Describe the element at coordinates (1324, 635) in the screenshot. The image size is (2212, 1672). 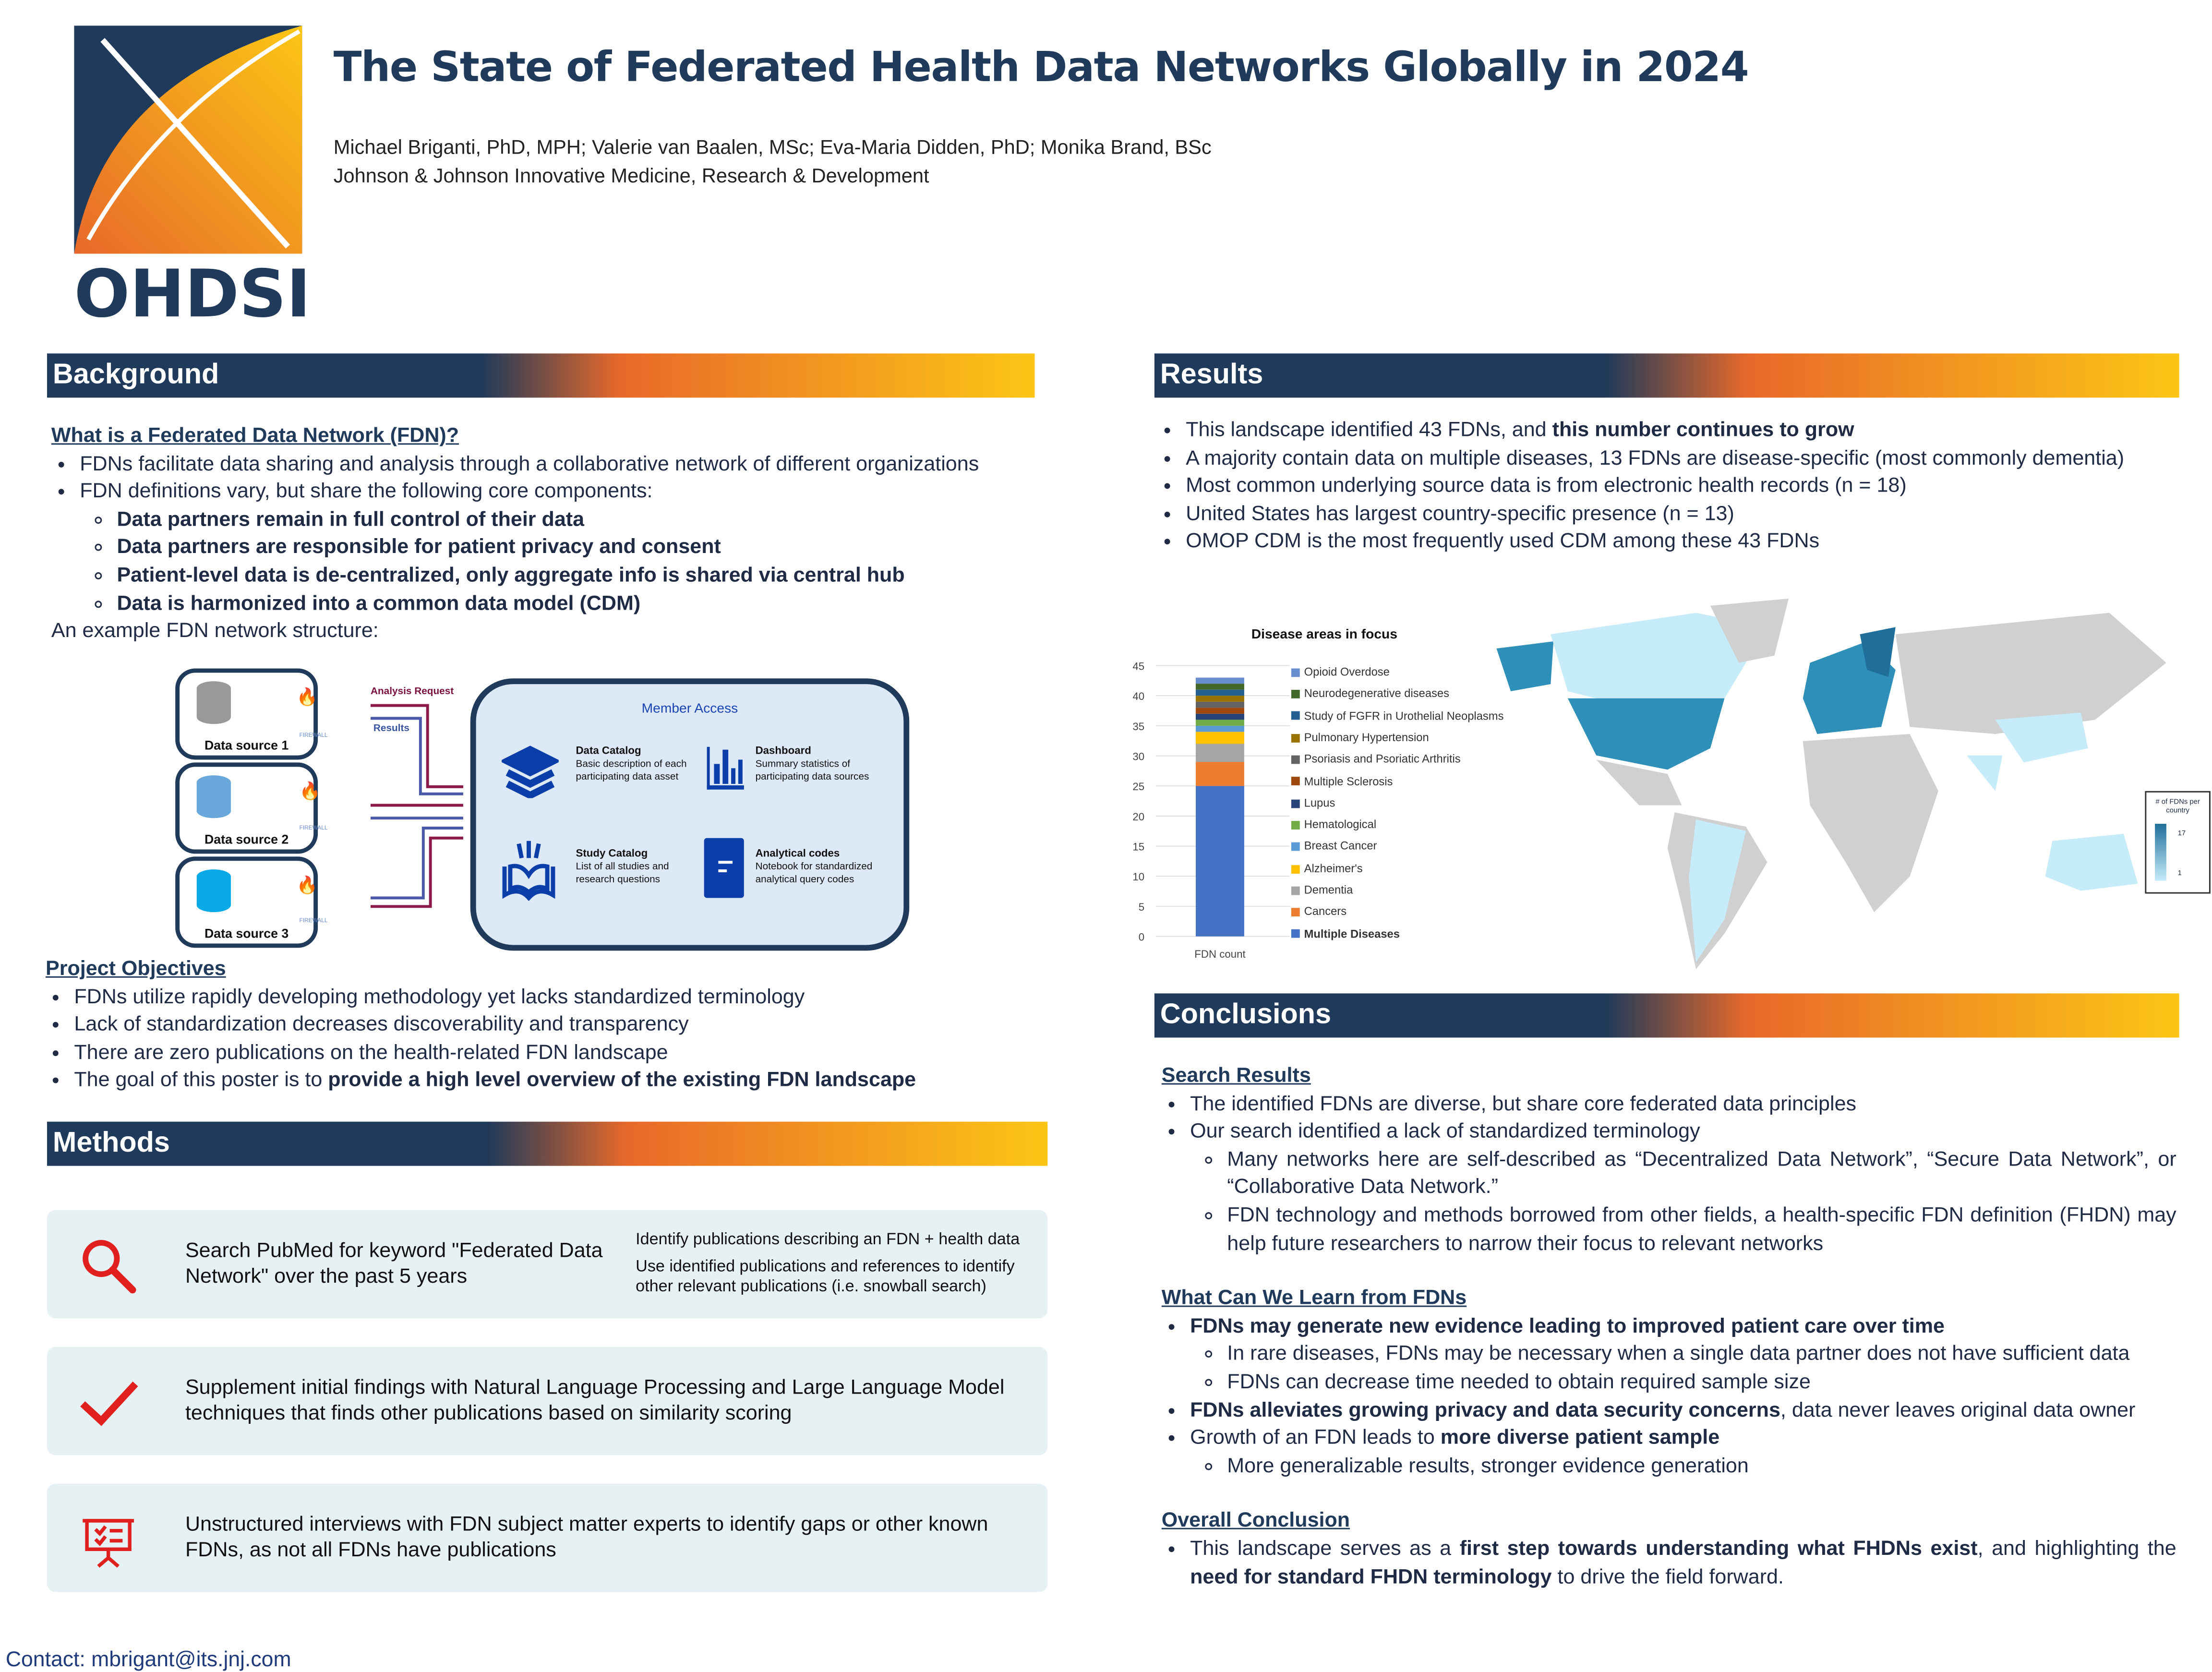
I see `chart-title: Disease areas in focus` at that location.